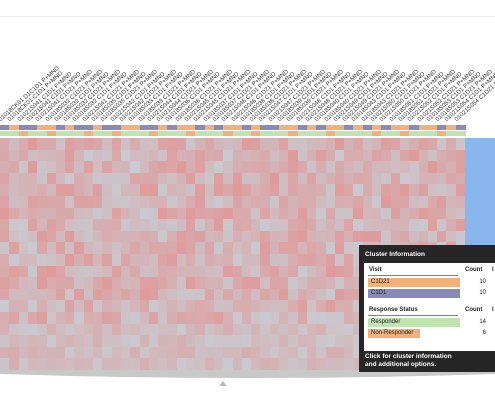 Image resolution: width=495 pixels, height=400 pixels. What do you see at coordinates (247, 127) in the screenshot?
I see `visit-annotation-bar` at bounding box center [247, 127].